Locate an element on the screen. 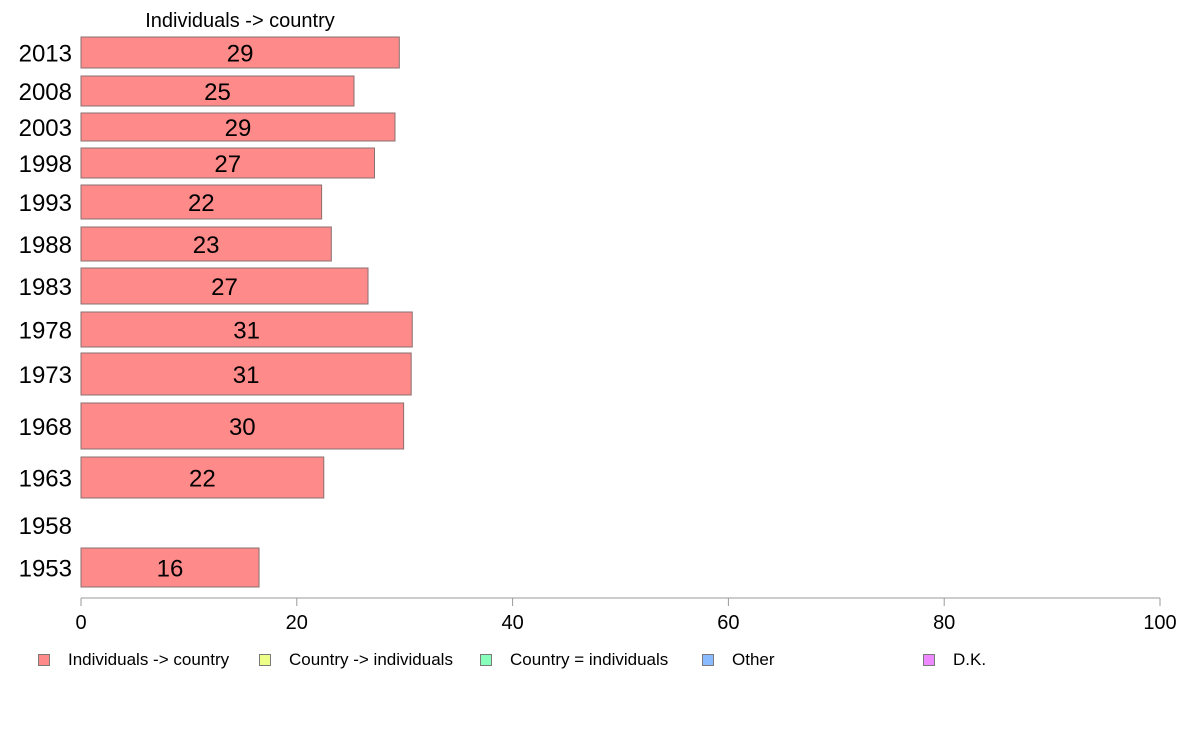 The width and height of the screenshot is (1188, 736). legend-label: D.K. is located at coordinates (970, 659).